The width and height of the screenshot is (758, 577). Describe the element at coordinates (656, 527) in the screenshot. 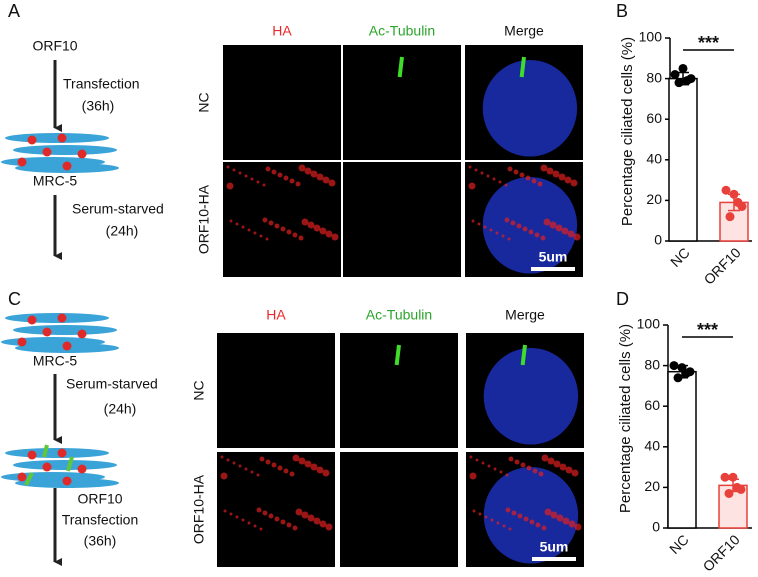

I see `y-tick-label: 0` at that location.